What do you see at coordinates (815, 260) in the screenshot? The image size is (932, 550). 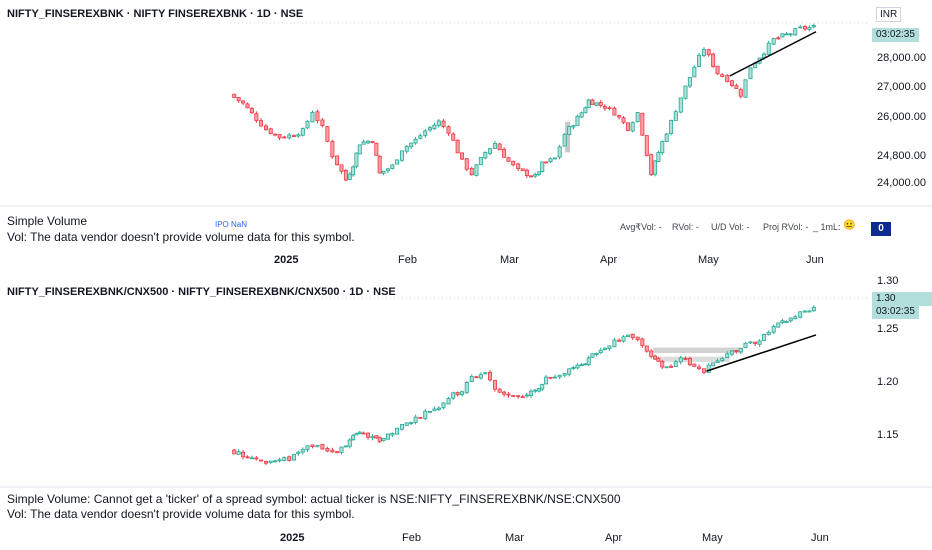 I see `x-tick: Jun` at bounding box center [815, 260].